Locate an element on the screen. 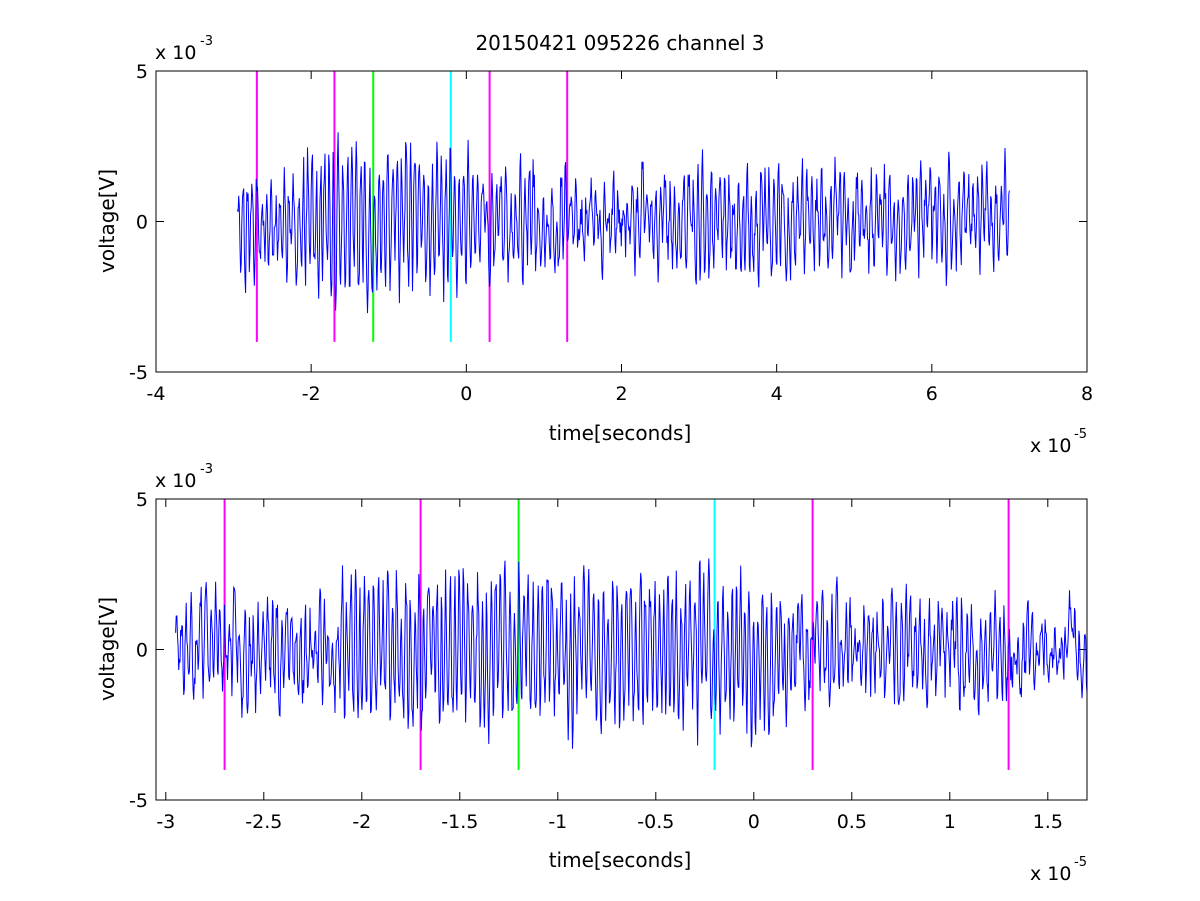  x-tick-label: -4 is located at coordinates (156, 394).